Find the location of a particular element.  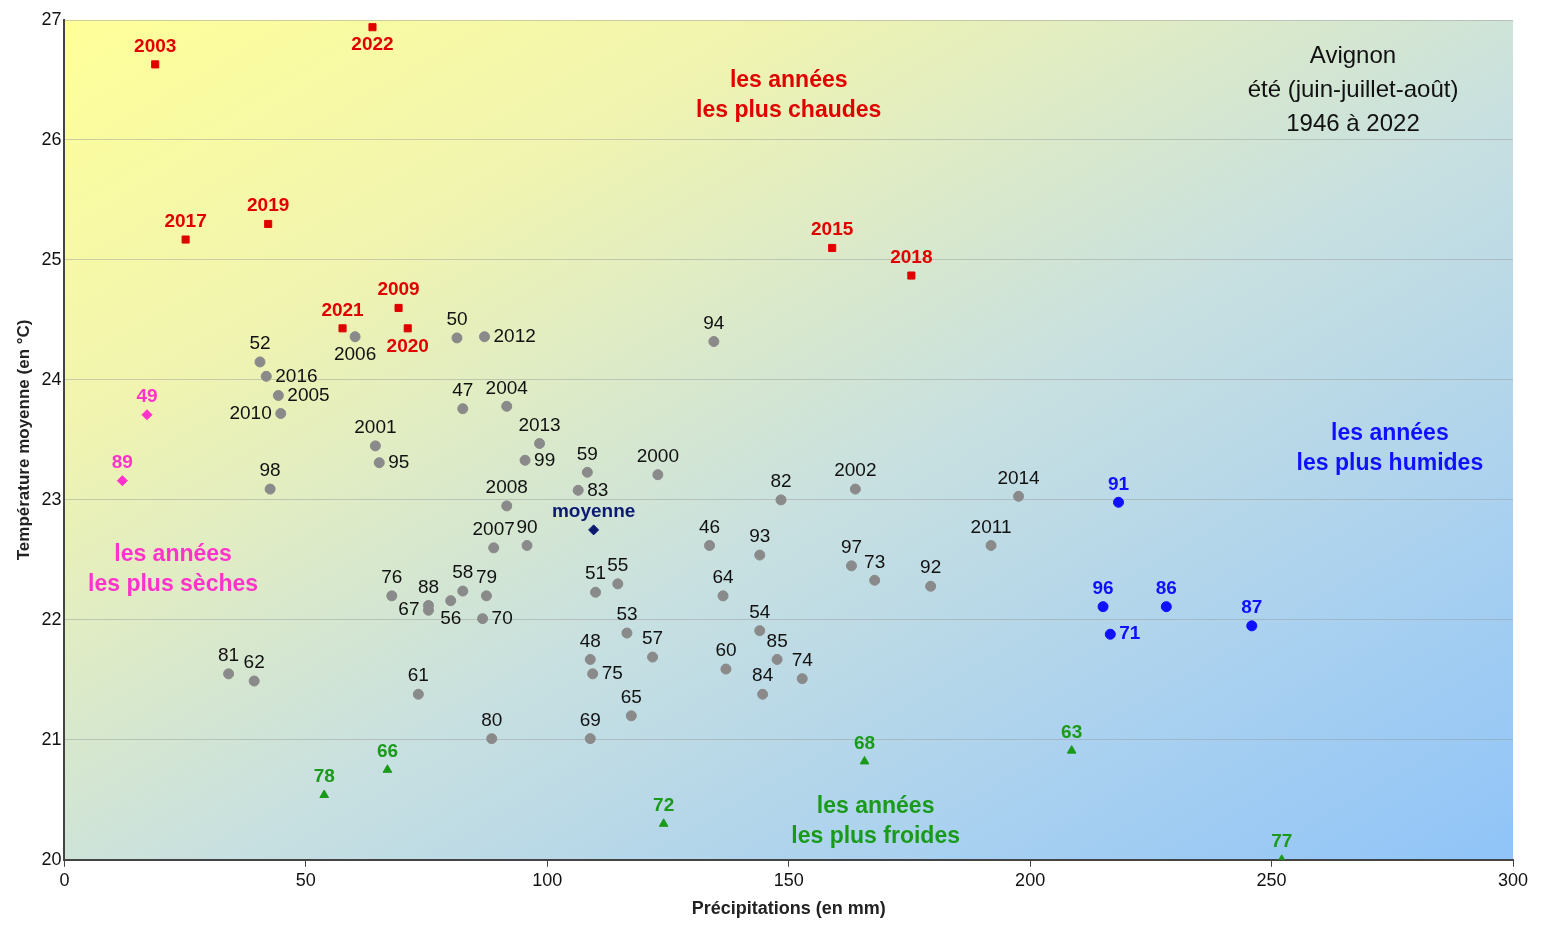

annotation: 92 is located at coordinates (931, 567).